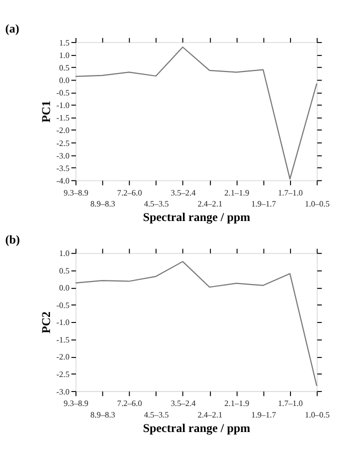 The image size is (337, 461). Describe the element at coordinates (12, 239) in the screenshot. I see `chart-title: (b)` at that location.